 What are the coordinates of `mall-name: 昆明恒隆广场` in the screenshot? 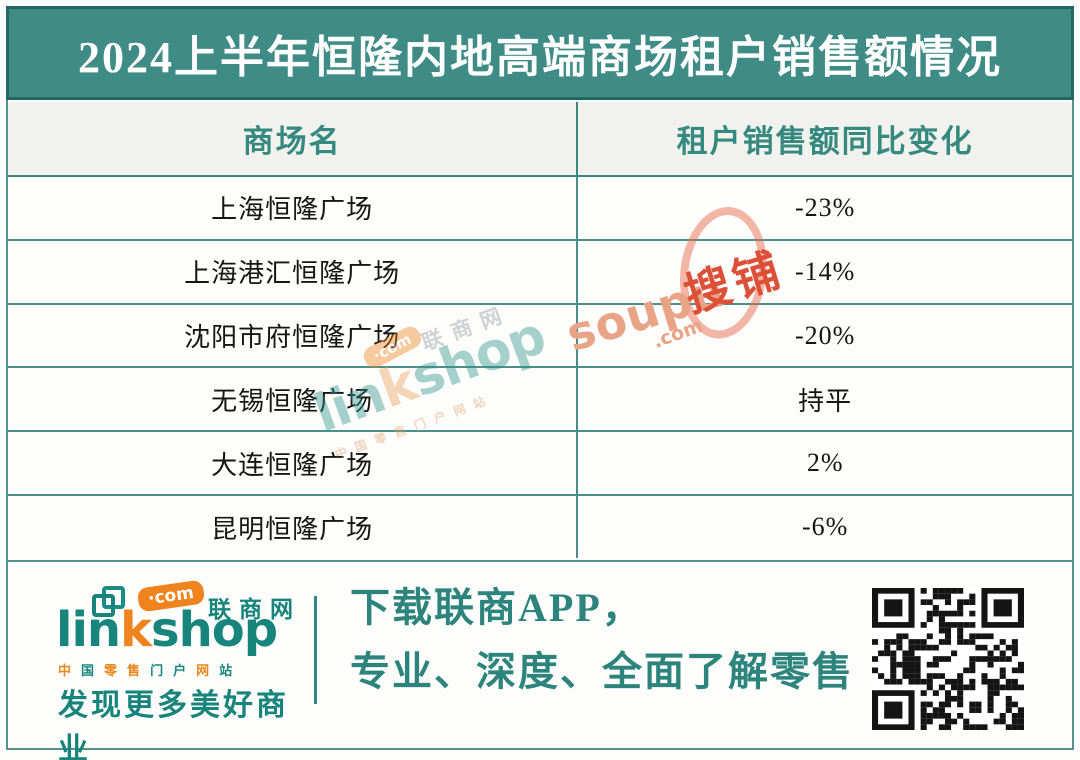 It's located at (293, 527).